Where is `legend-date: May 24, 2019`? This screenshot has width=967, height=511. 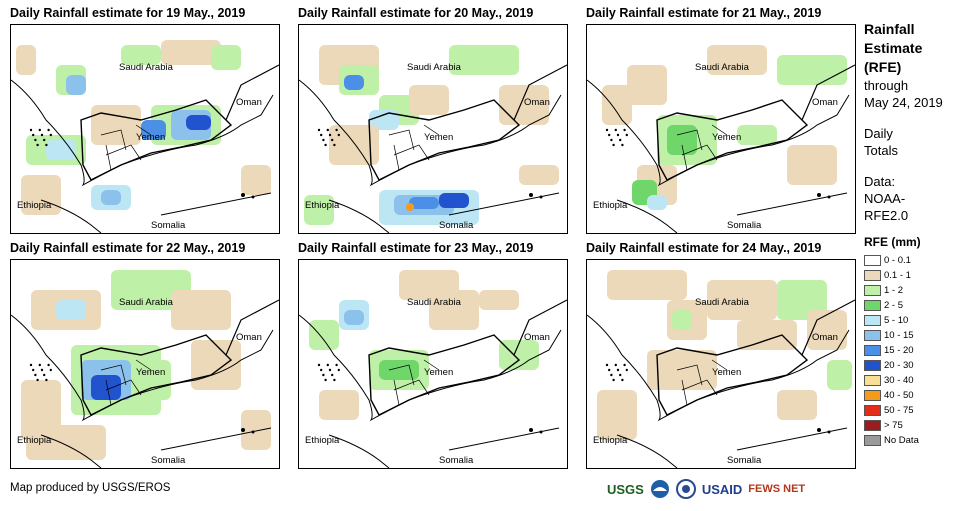
legend-date: May 24, 2019 is located at coordinates (903, 102).